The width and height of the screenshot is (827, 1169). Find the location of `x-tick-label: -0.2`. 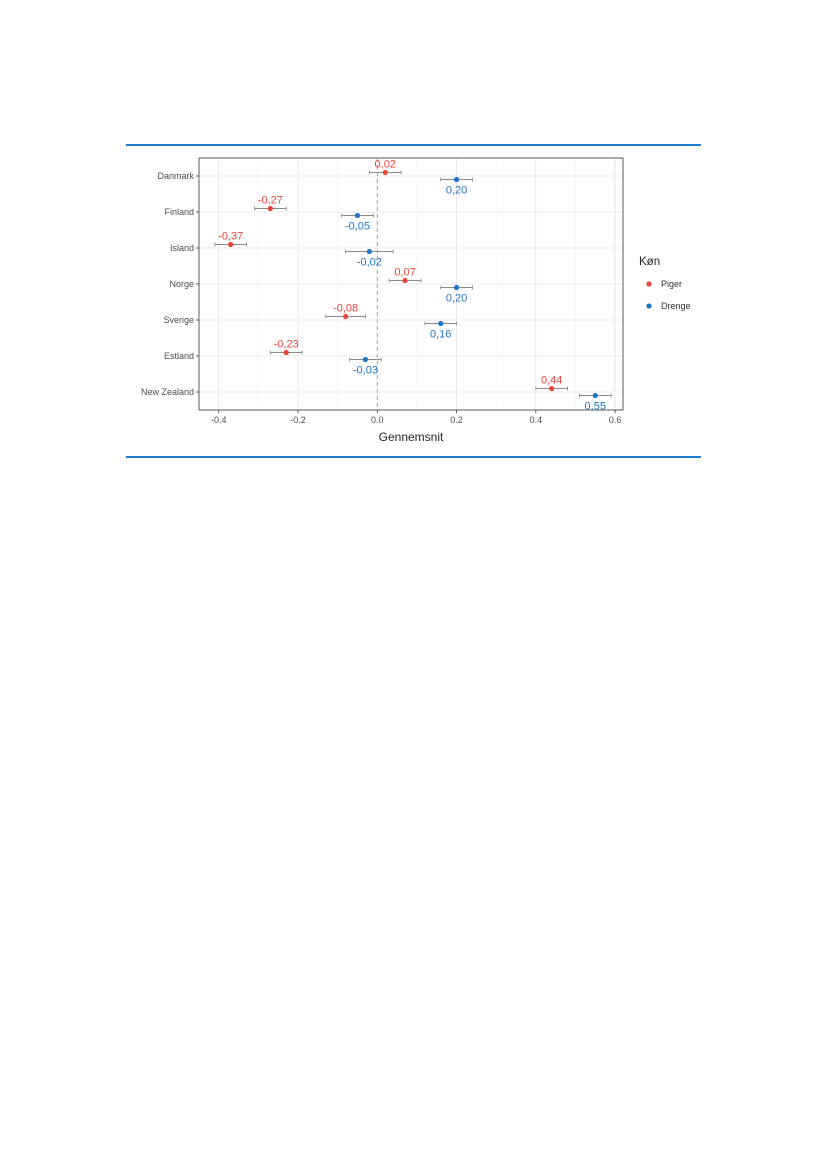

x-tick-label: -0.2 is located at coordinates (298, 420).